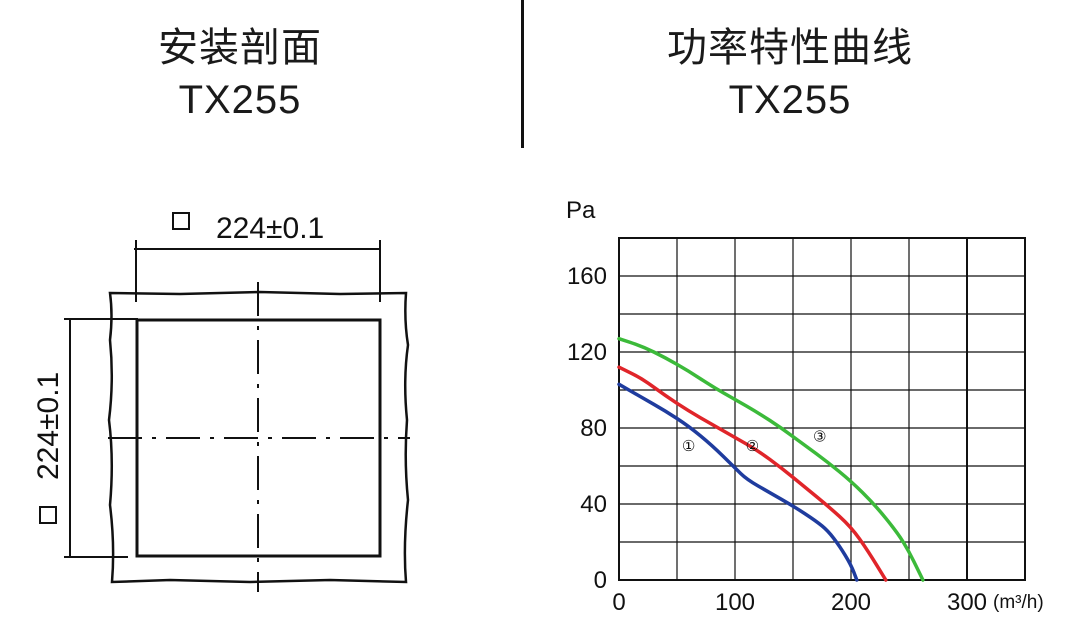  Describe the element at coordinates (688, 446) in the screenshot. I see `curve-label-1: ①` at that location.